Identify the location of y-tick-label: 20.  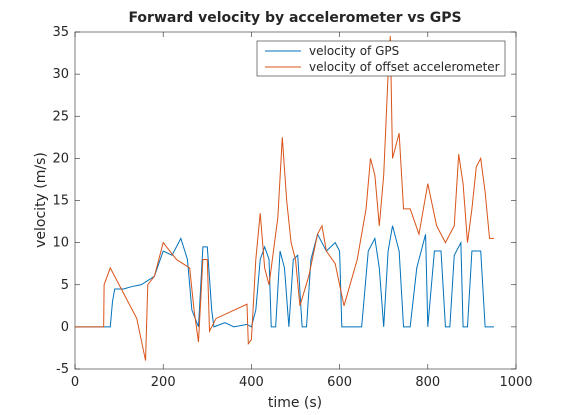
(60, 158).